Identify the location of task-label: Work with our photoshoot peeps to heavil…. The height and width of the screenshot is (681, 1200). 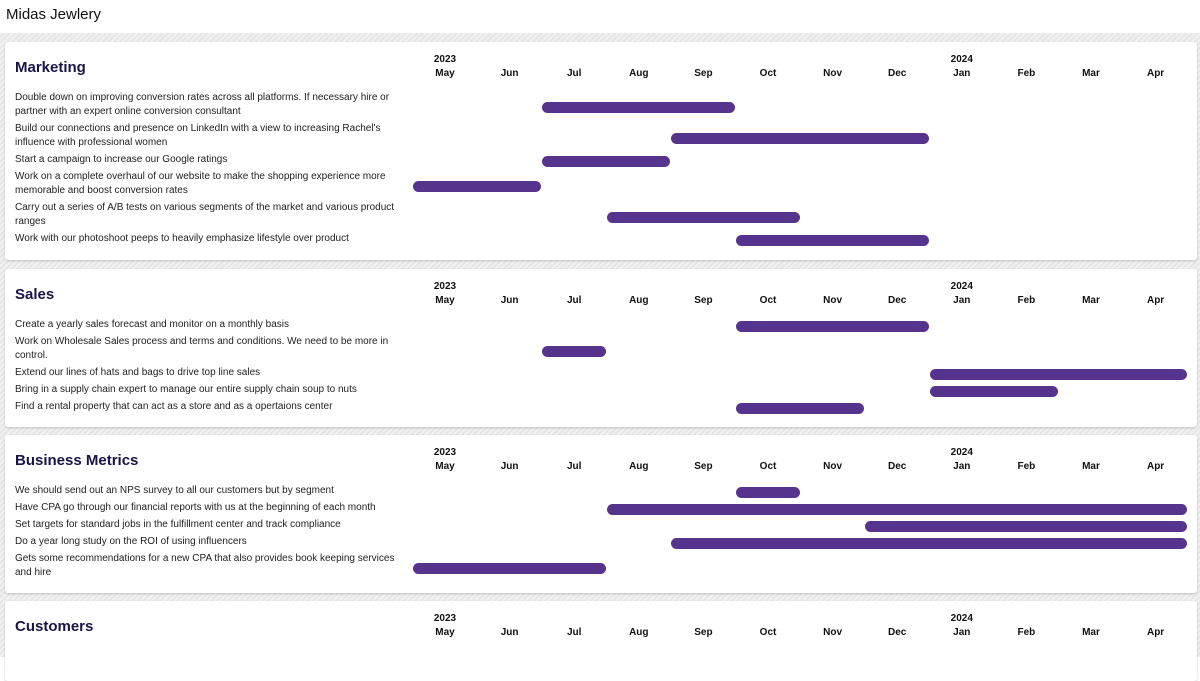
(182, 238).